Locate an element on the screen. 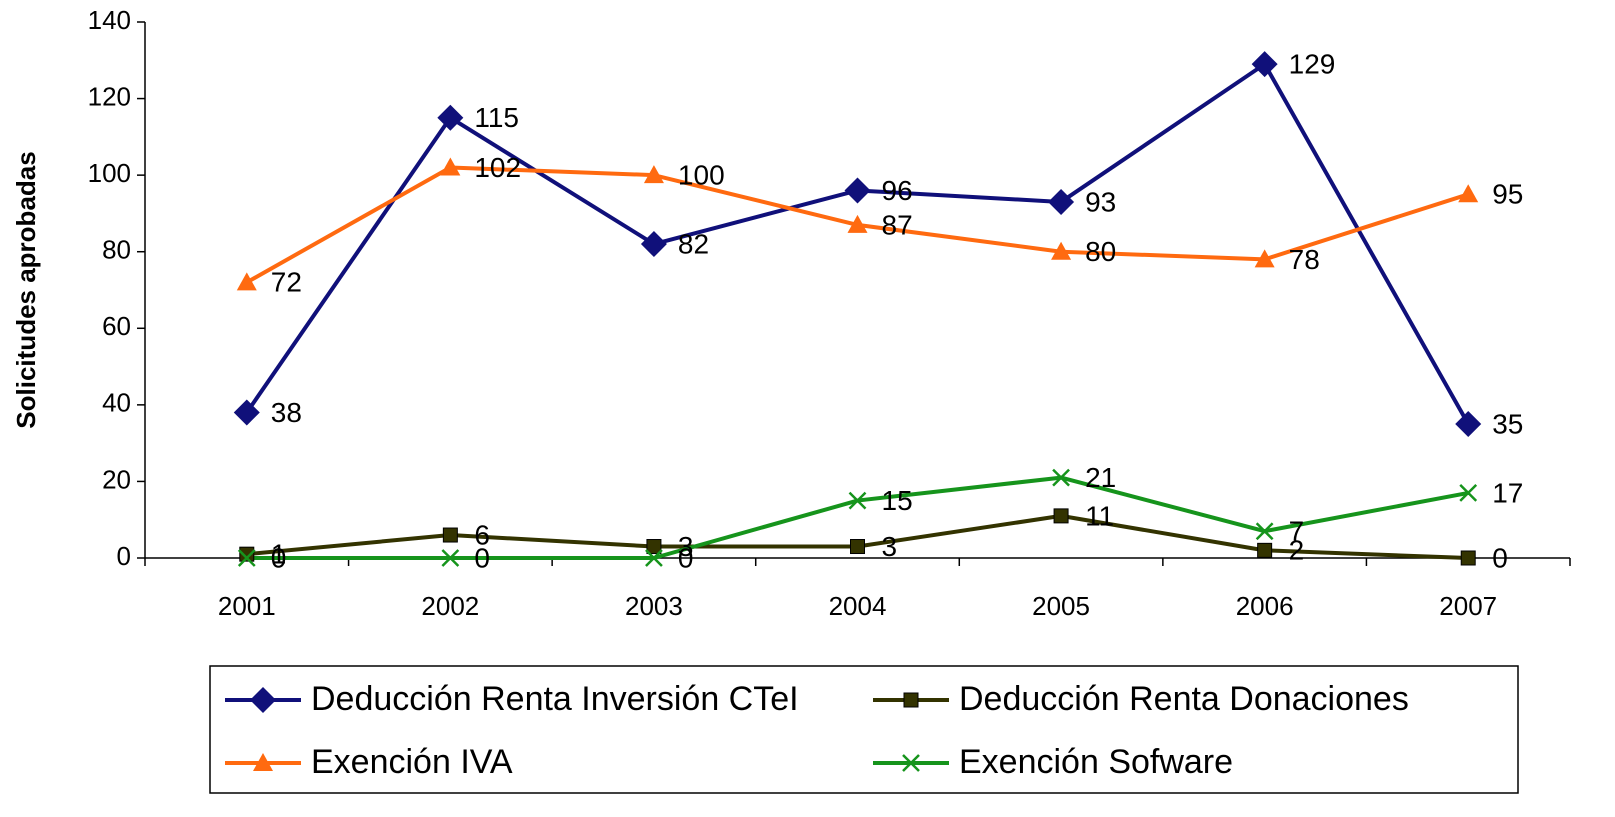 Image resolution: width=1615 pixels, height=817 pixels. data-label: 115 is located at coordinates (496, 117).